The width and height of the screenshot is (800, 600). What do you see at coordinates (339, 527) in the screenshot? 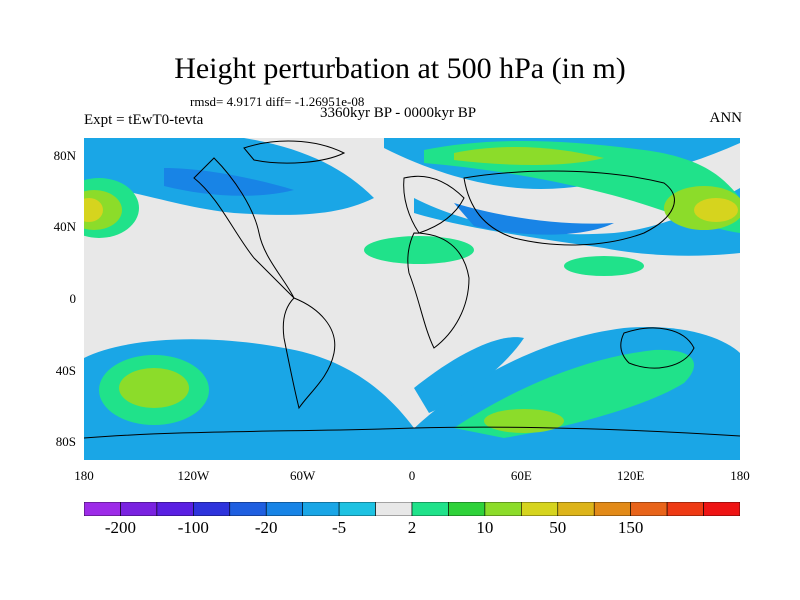
I see `colorbar-label: -5` at bounding box center [339, 527].